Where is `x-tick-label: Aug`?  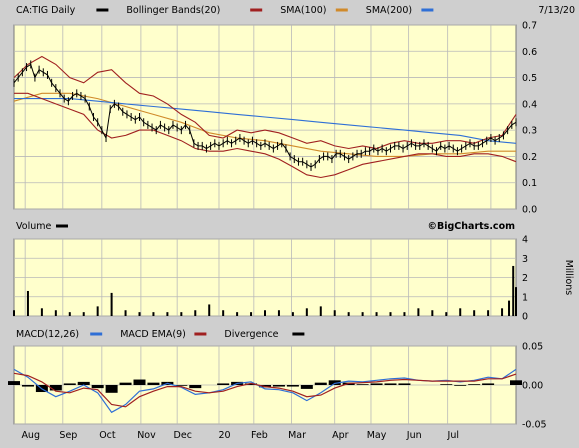 x-tick-label: Aug is located at coordinates (30, 435).